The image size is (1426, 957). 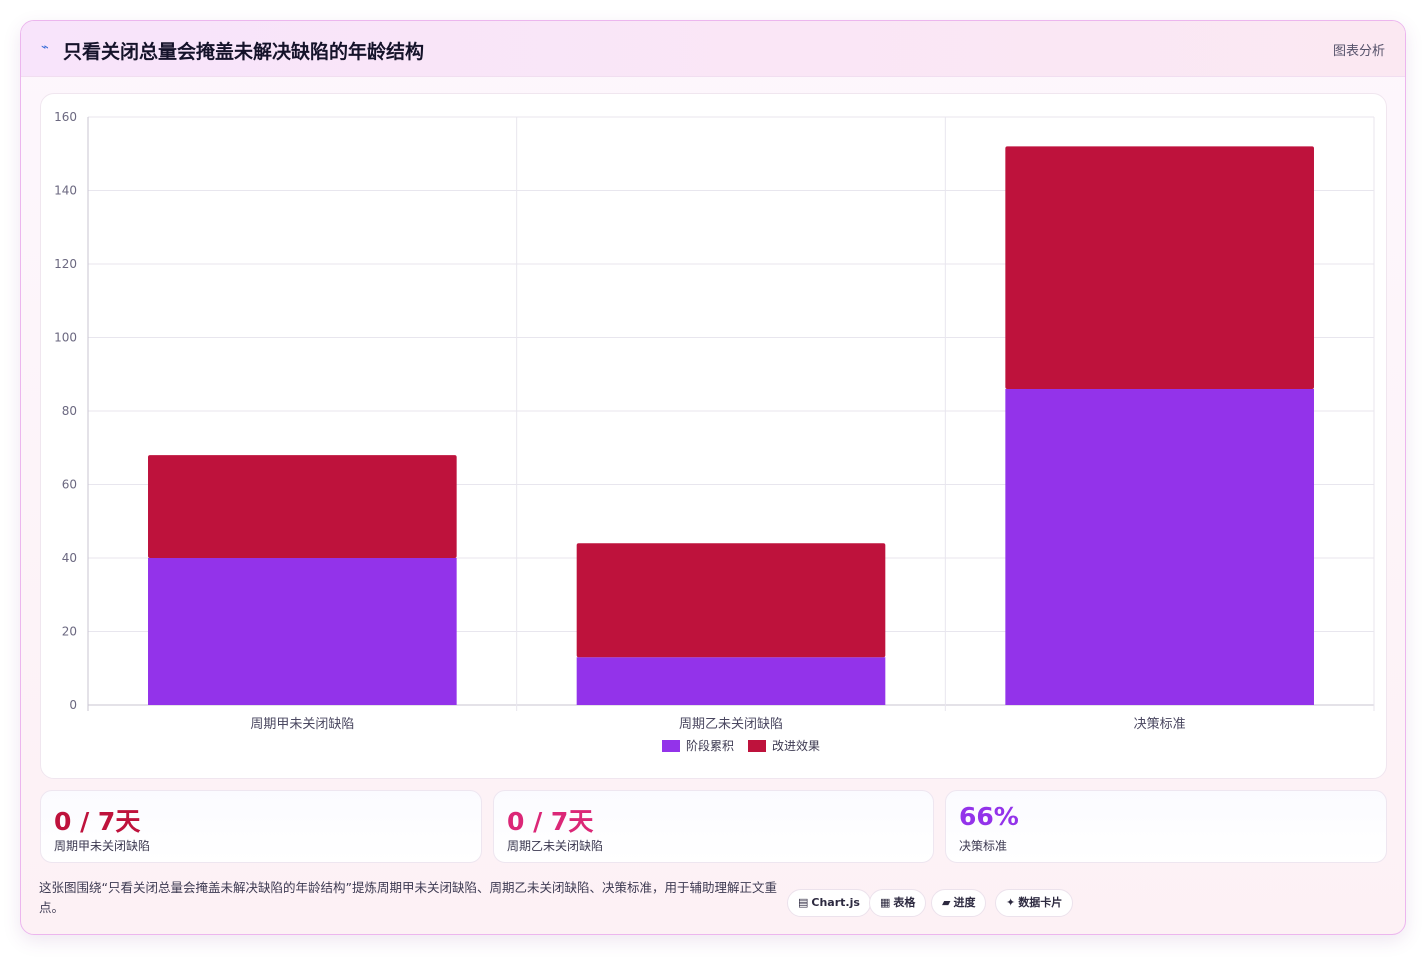 What do you see at coordinates (904, 902) in the screenshot?
I see `chip-label: 表格` at bounding box center [904, 902].